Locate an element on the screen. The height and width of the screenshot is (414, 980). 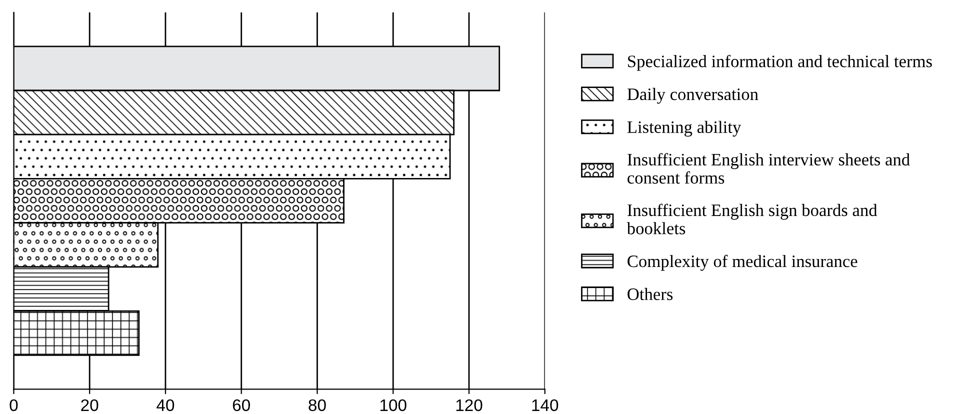
legend-label: Listening ability is located at coordinates (684, 128).